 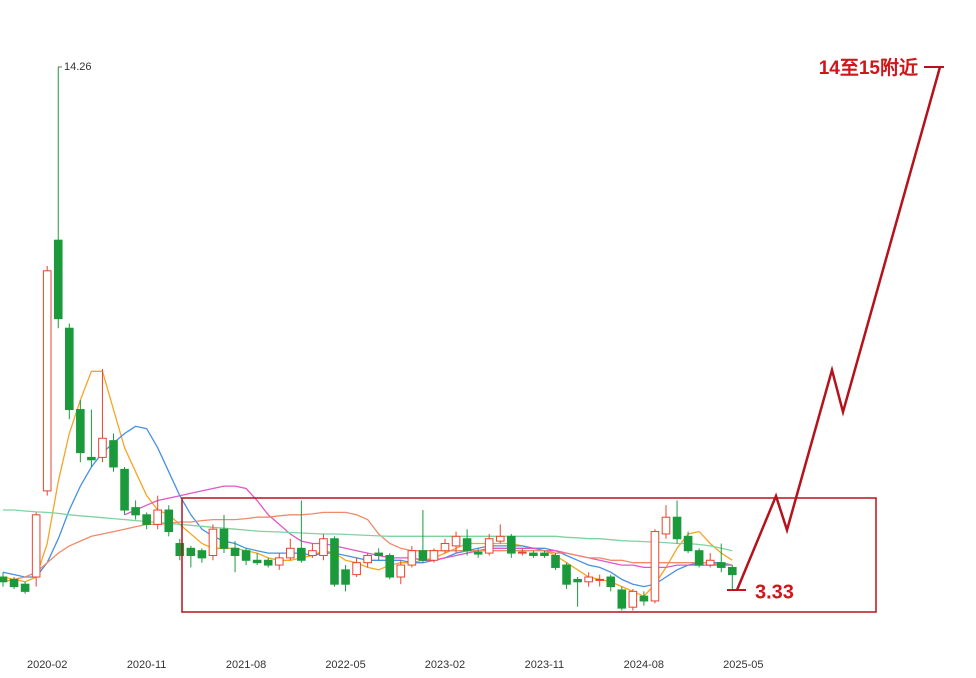 What do you see at coordinates (147, 665) in the screenshot?
I see `x-tick-label: 2020-11` at bounding box center [147, 665].